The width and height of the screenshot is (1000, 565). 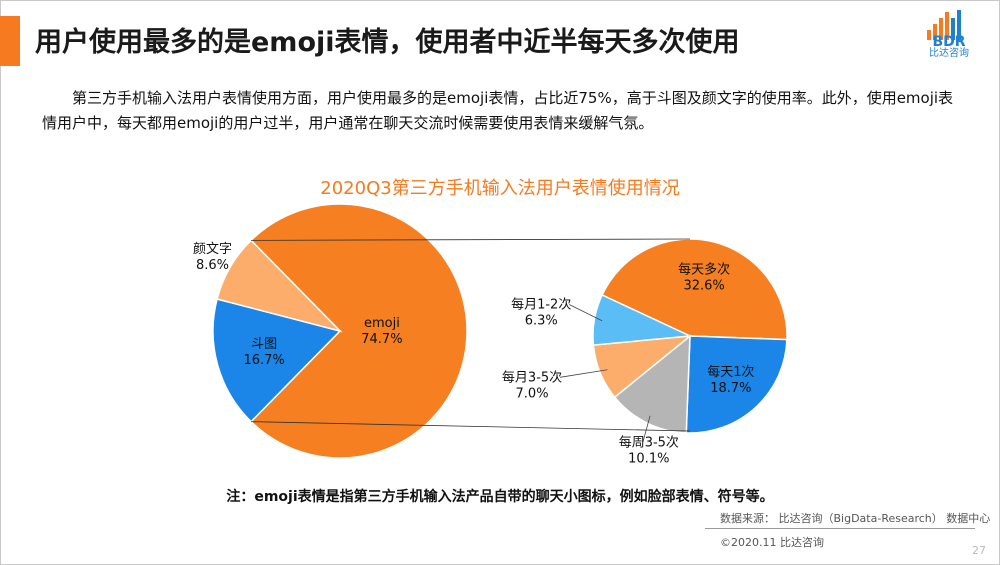 I want to click on right-pie-label-4: 每月1-2次 6.3%, so click(x=541, y=312).